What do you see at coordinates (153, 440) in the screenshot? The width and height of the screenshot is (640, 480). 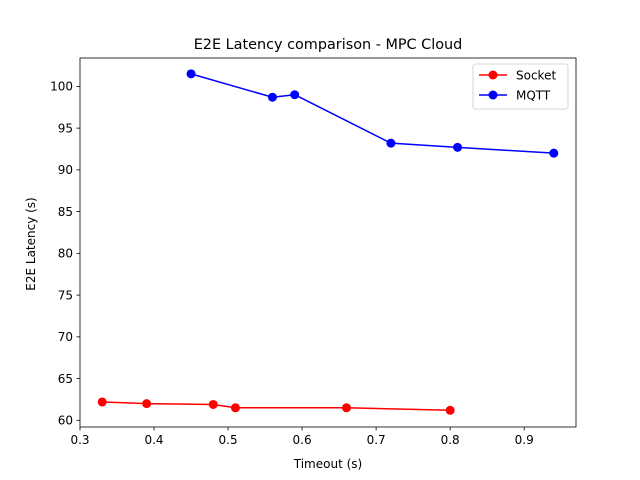 I see `x-tick-label: 0.4` at bounding box center [153, 440].